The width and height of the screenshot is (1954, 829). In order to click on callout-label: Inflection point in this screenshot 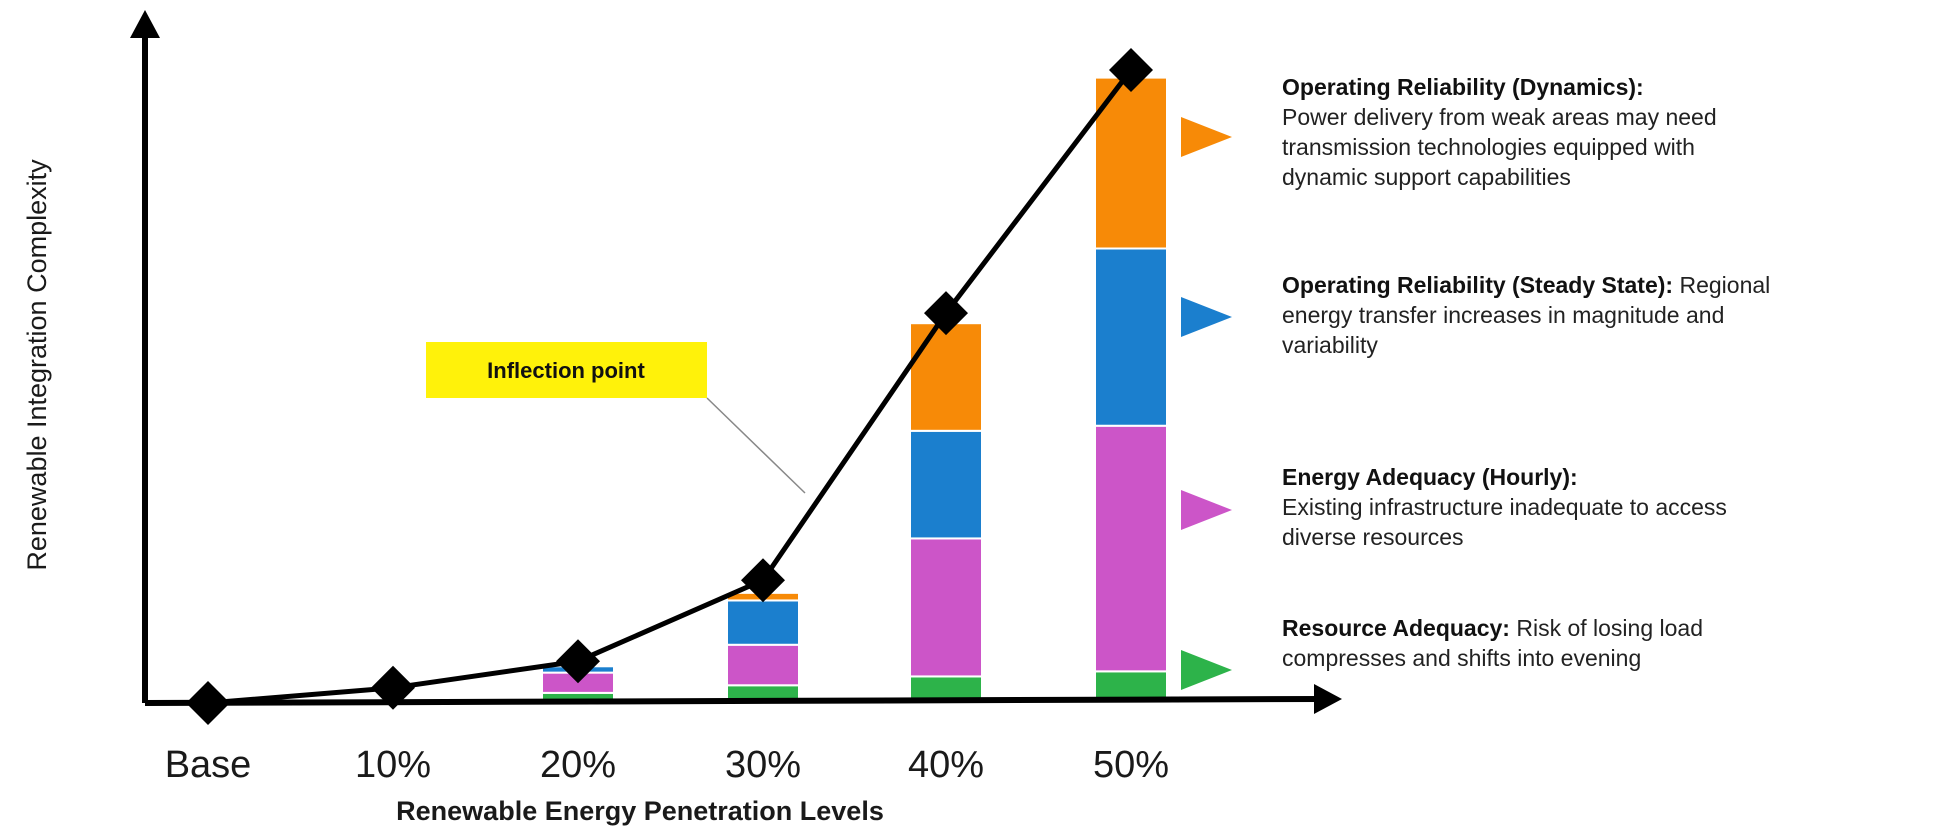, I will do `click(566, 370)`.